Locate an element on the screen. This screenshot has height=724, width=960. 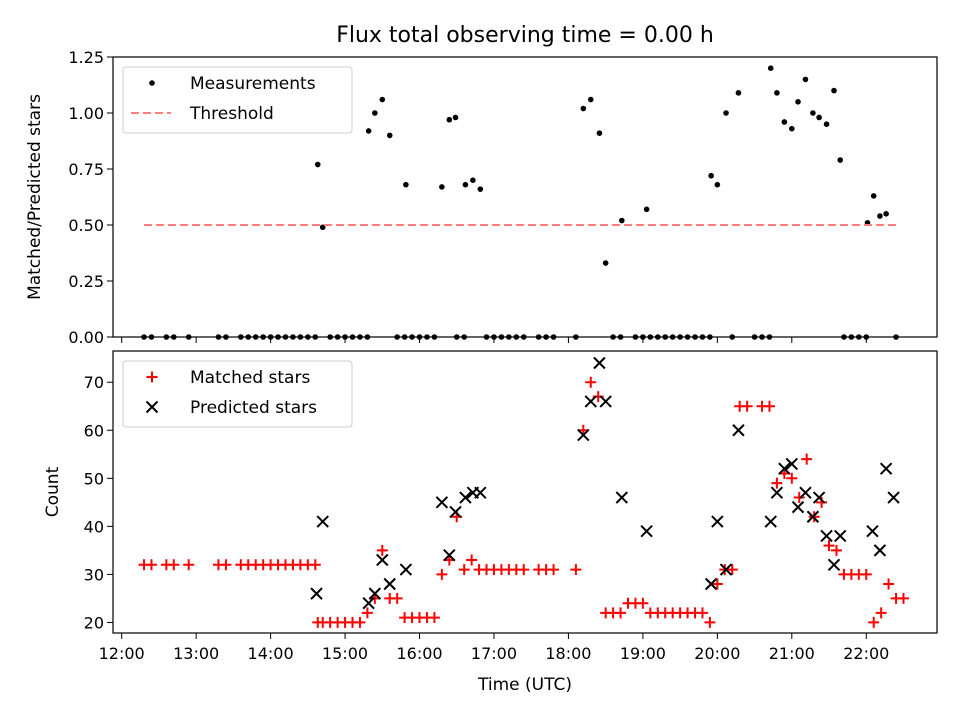
legend-marker-dot is located at coordinates (152, 83).